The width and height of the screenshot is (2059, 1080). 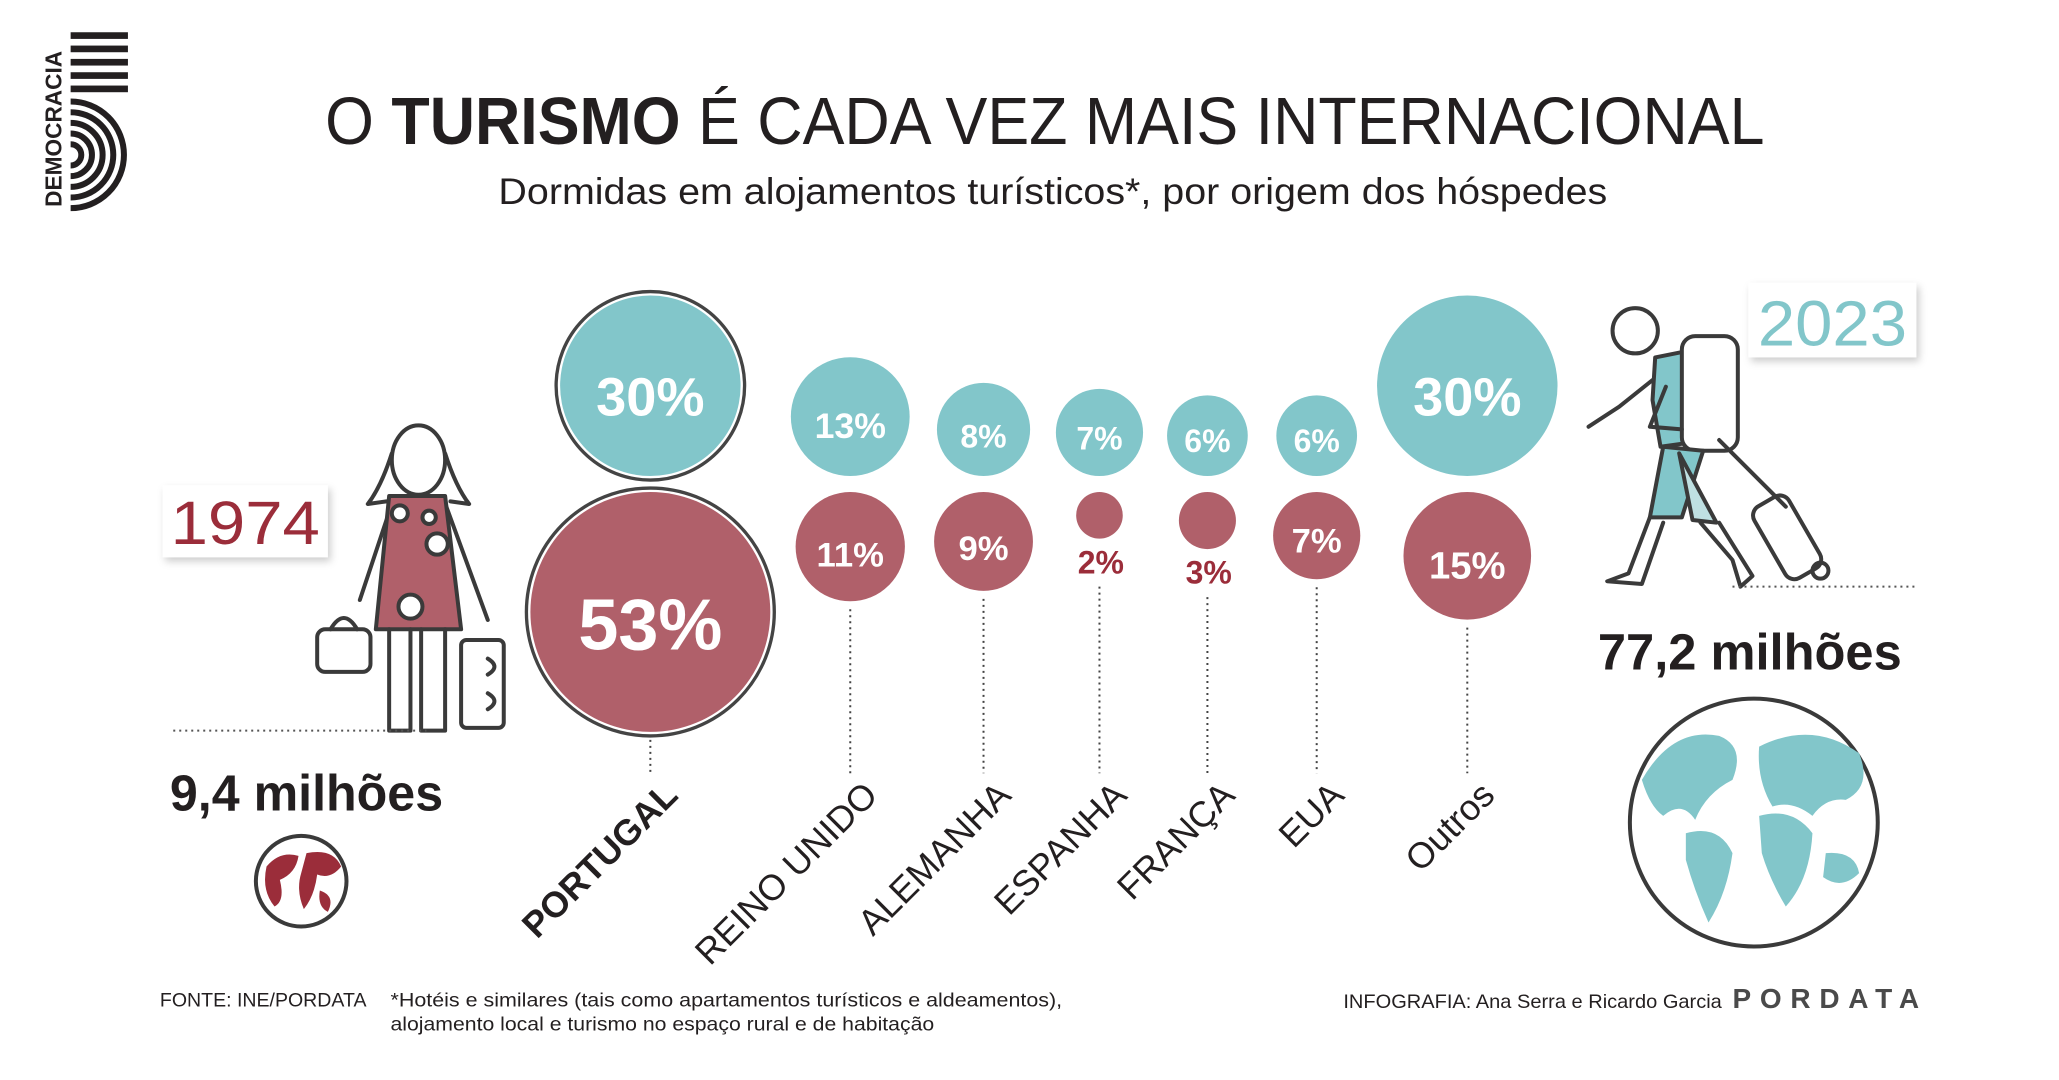 I want to click on bubble-outline-1974, so click(x=650, y=612).